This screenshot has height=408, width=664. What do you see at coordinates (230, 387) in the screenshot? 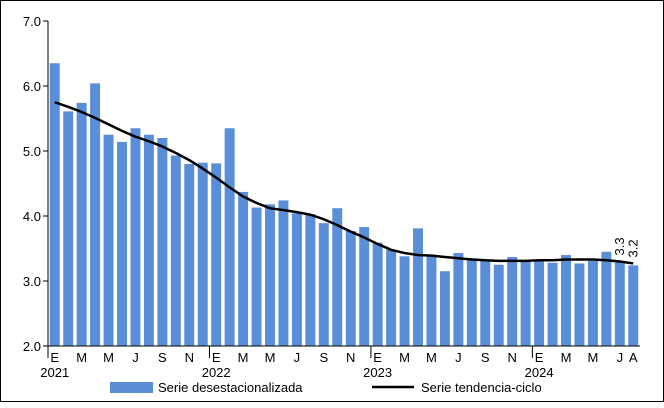
I see `legend-label-bars: Serie desestacionalizada` at bounding box center [230, 387].